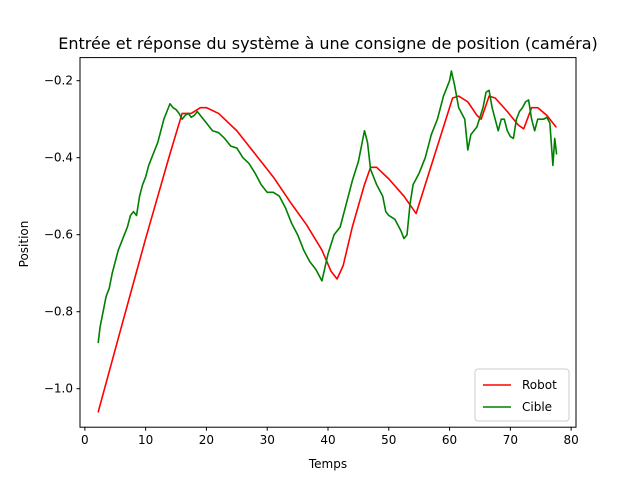 Image resolution: width=640 pixels, height=480 pixels. What do you see at coordinates (388, 440) in the screenshot?
I see `x-tick-label: 50` at bounding box center [388, 440].